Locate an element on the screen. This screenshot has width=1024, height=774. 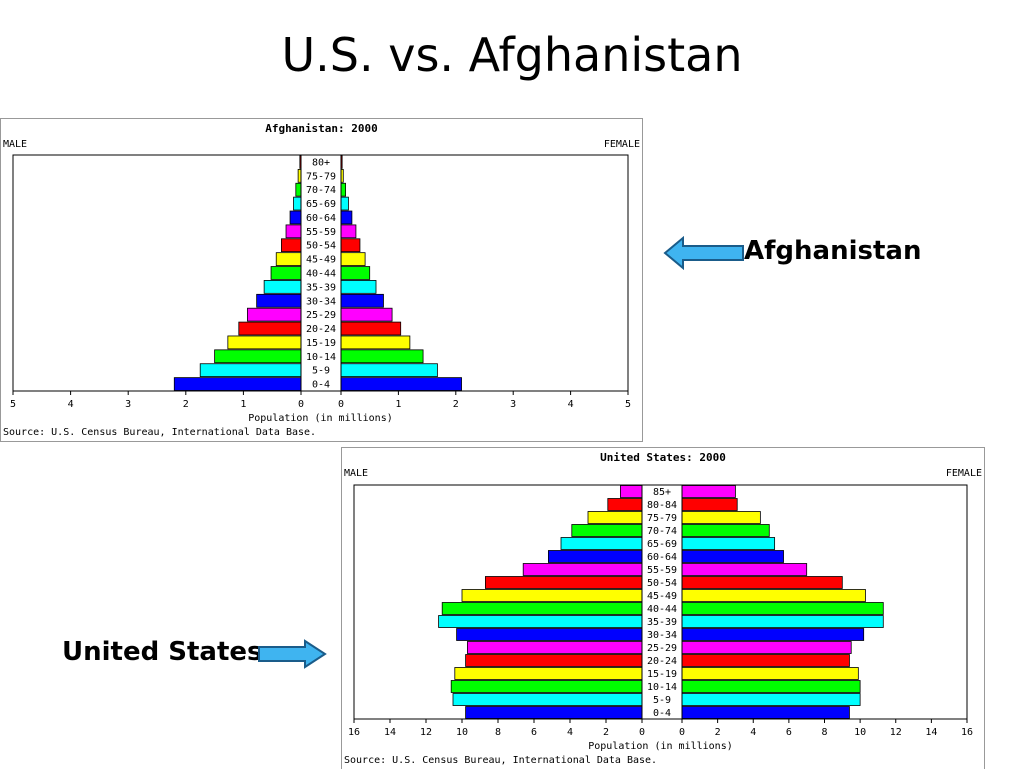
age-group-label: 85+ is located at coordinates (662, 492).